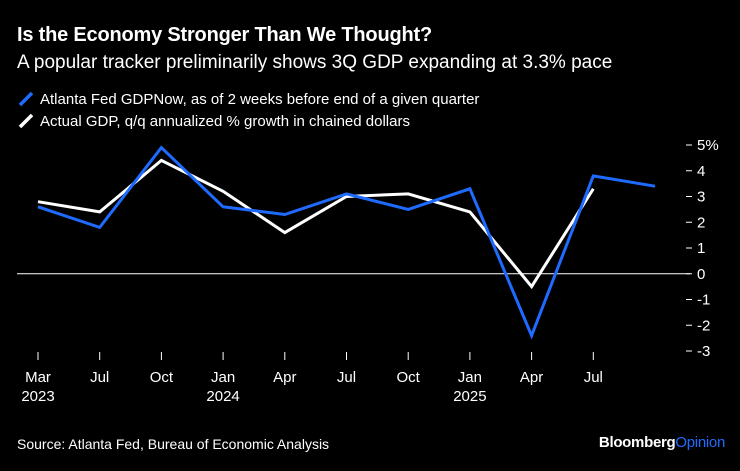  What do you see at coordinates (703, 351) in the screenshot?
I see `y-tick-label: -3` at bounding box center [703, 351].